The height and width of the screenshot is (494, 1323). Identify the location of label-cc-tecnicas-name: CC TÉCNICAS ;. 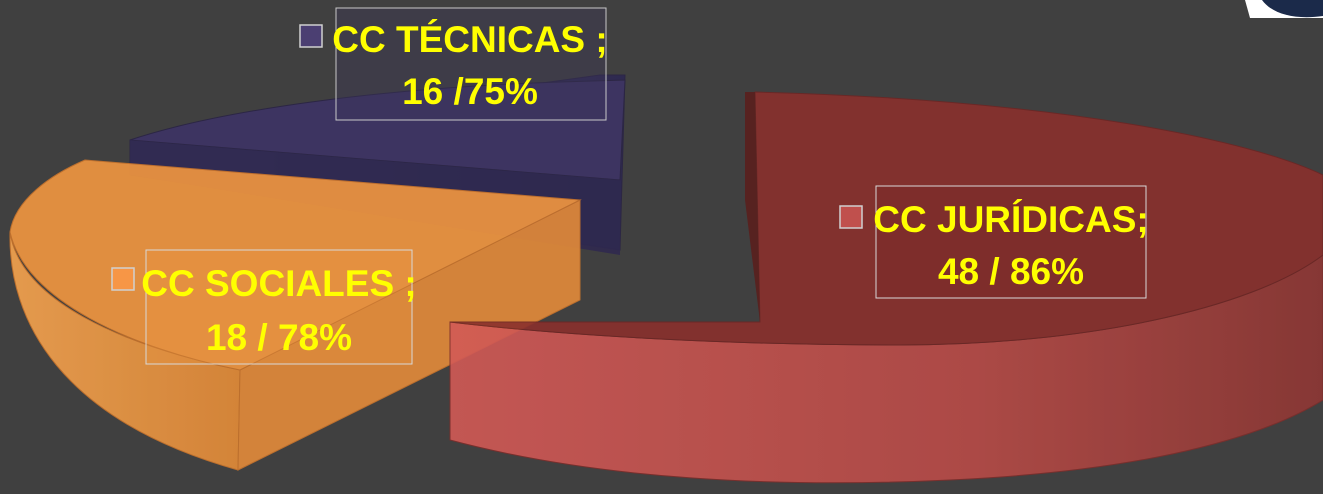
(469, 39).